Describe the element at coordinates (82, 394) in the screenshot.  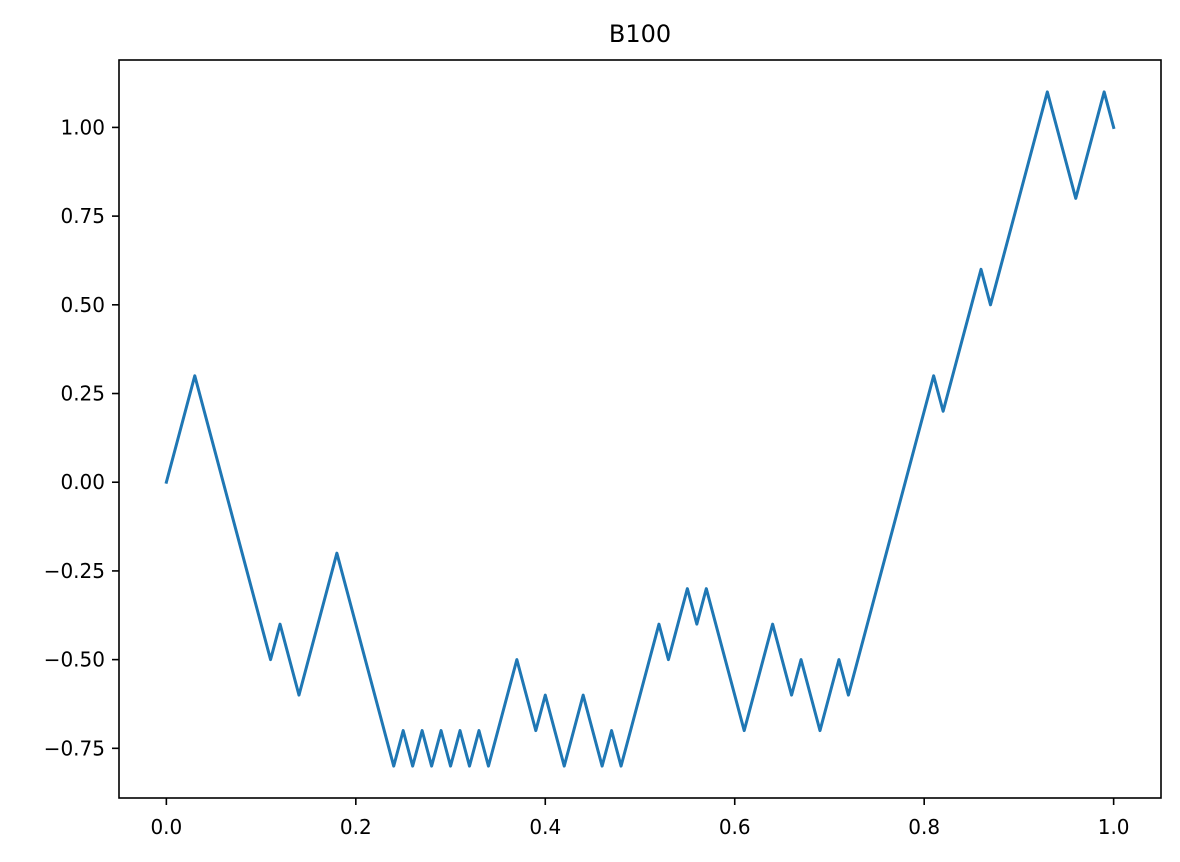
I see `y-tick-label: 0.25` at that location.